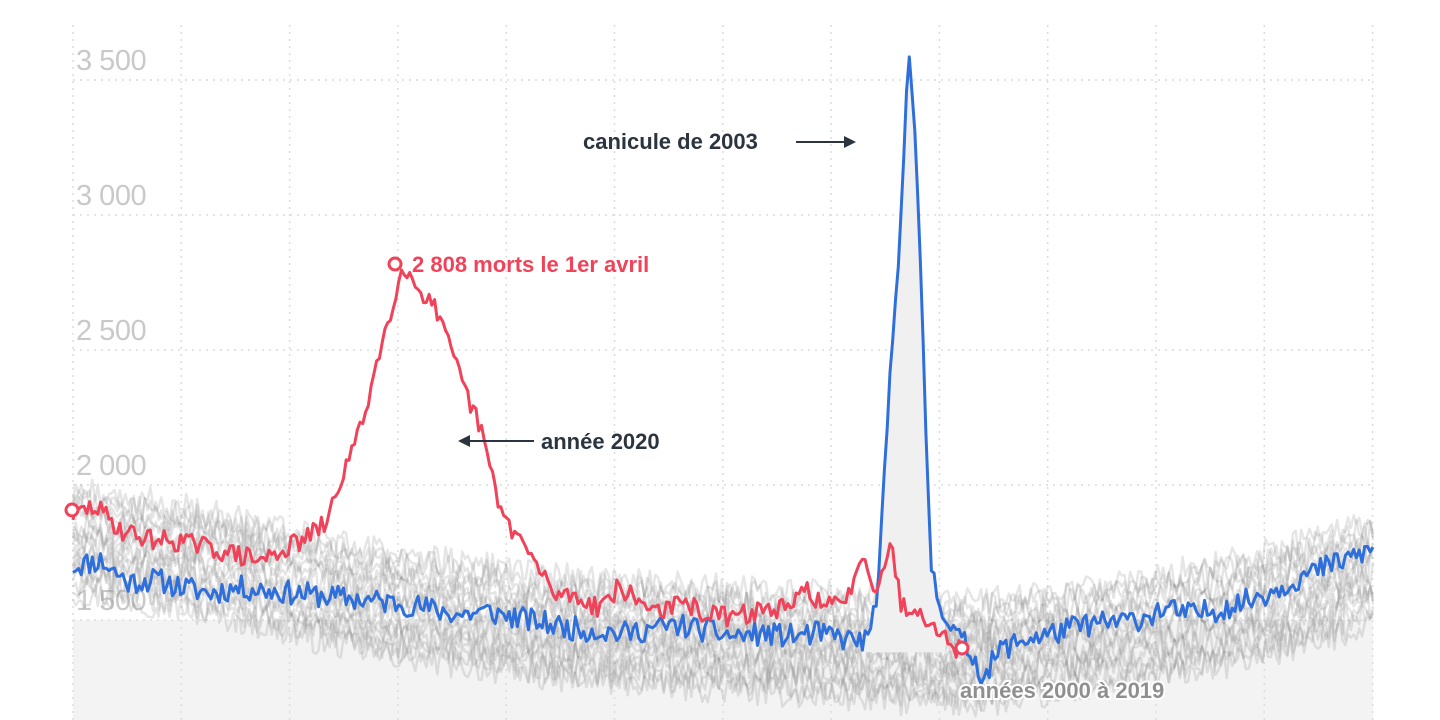  What do you see at coordinates (962, 648) in the screenshot?
I see `series-end-marker` at bounding box center [962, 648].